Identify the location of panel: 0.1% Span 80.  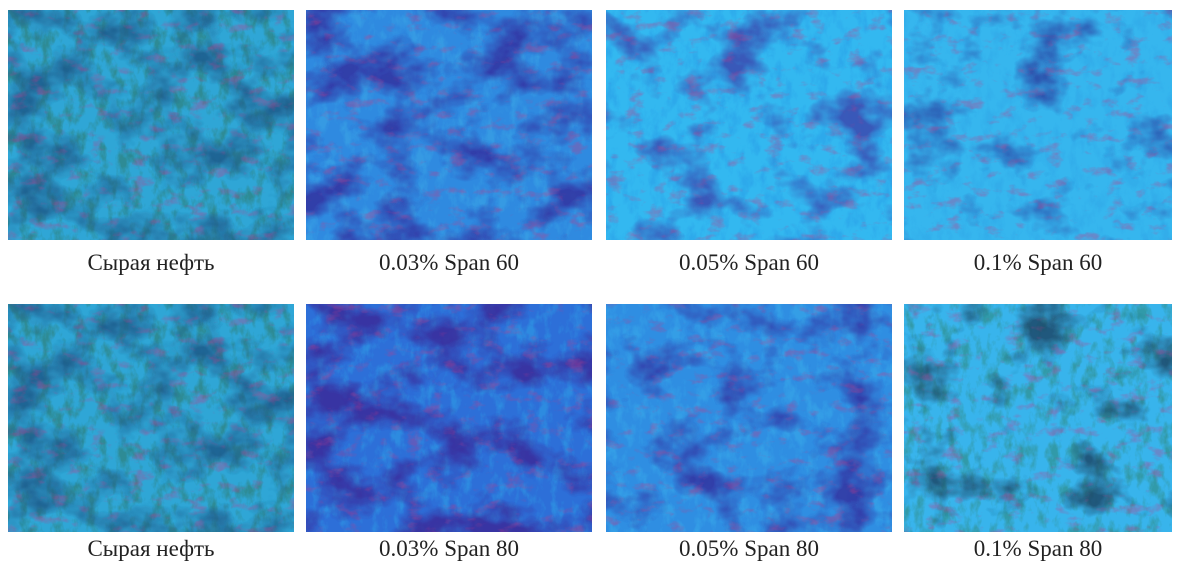
(1038, 432).